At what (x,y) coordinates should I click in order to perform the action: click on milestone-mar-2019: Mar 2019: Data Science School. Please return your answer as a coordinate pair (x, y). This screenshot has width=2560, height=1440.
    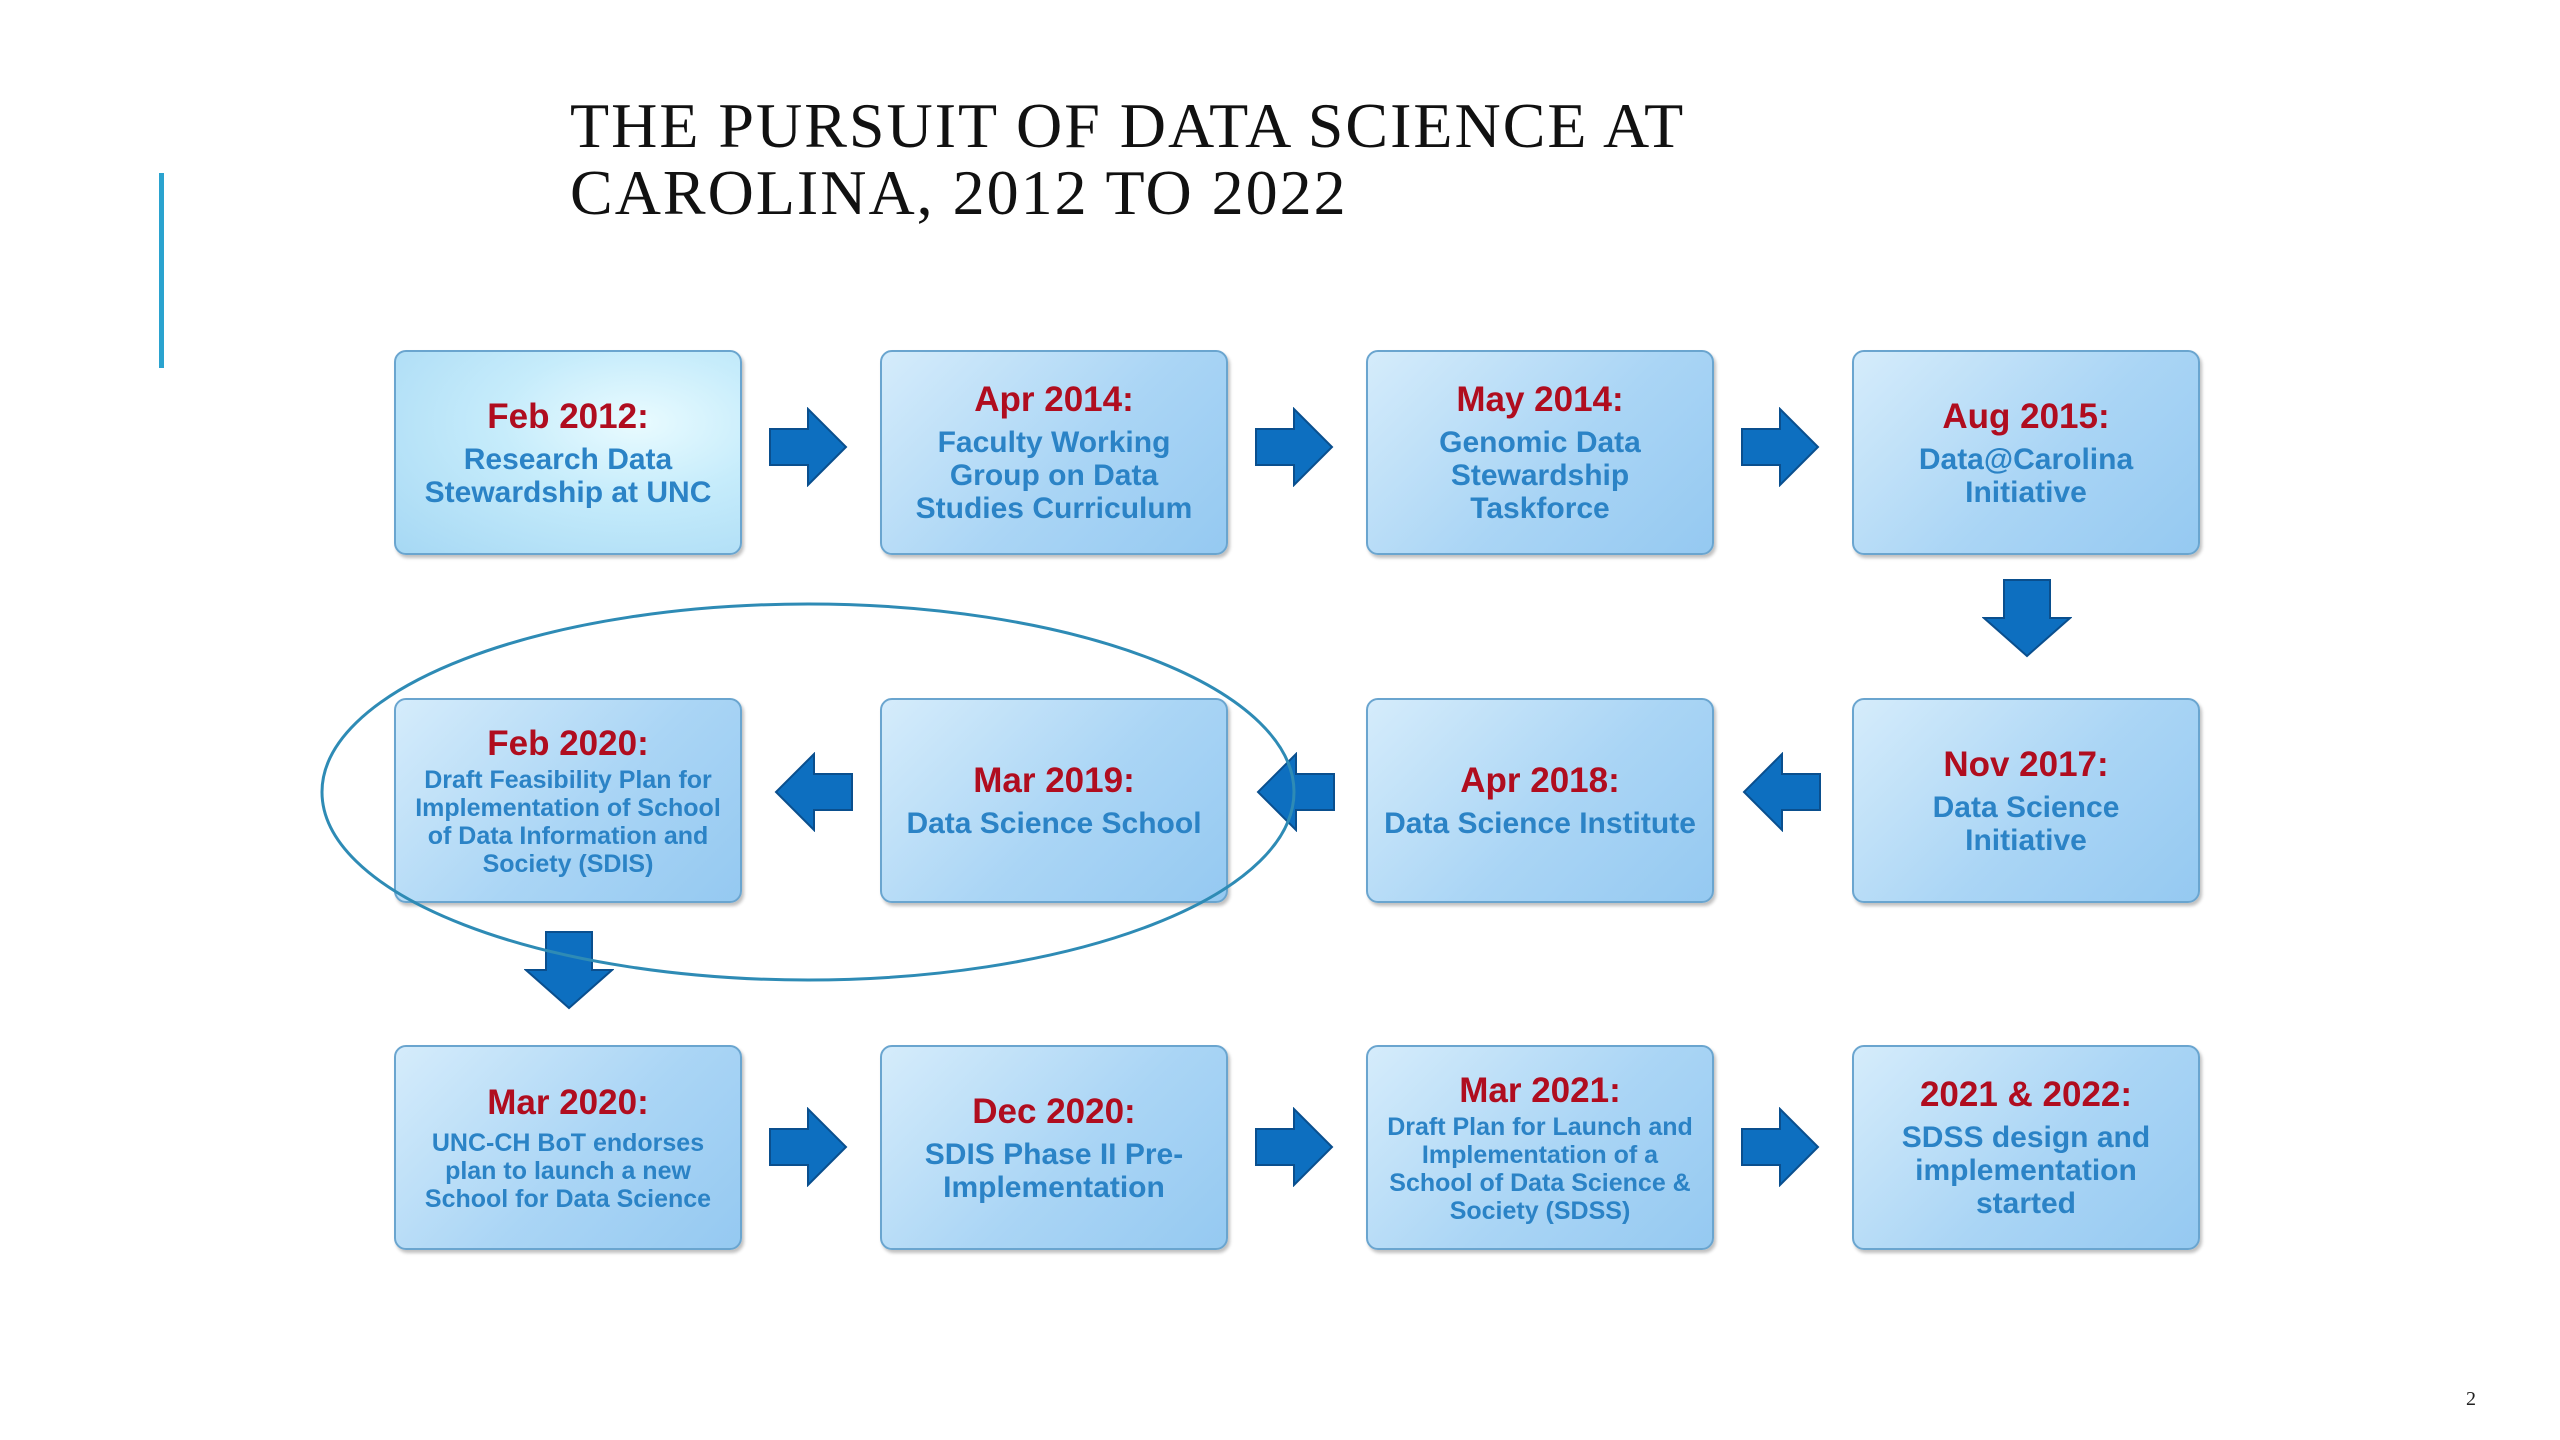
    Looking at the image, I should click on (1054, 800).